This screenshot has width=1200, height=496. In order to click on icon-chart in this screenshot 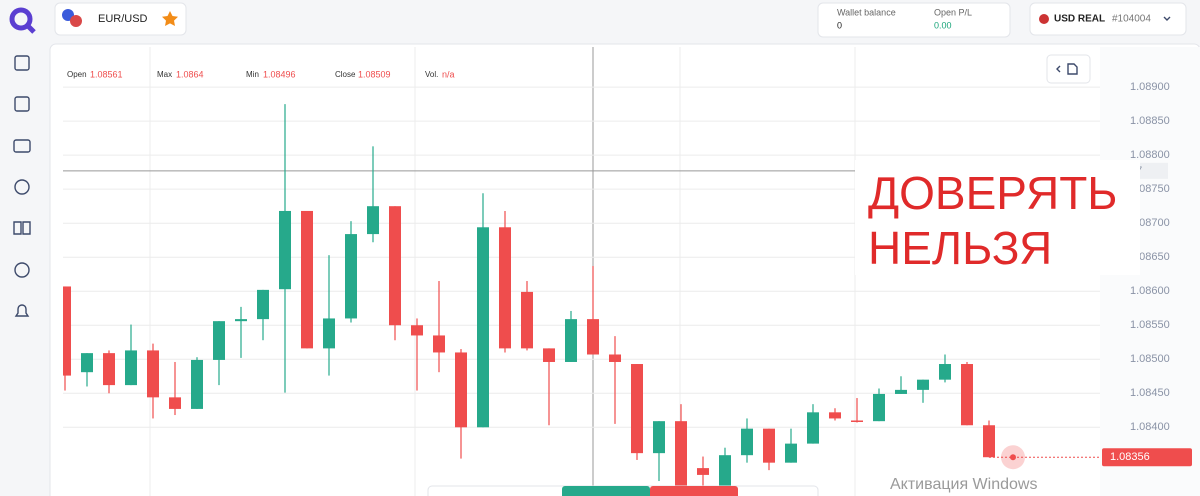, I will do `click(22, 63)`.